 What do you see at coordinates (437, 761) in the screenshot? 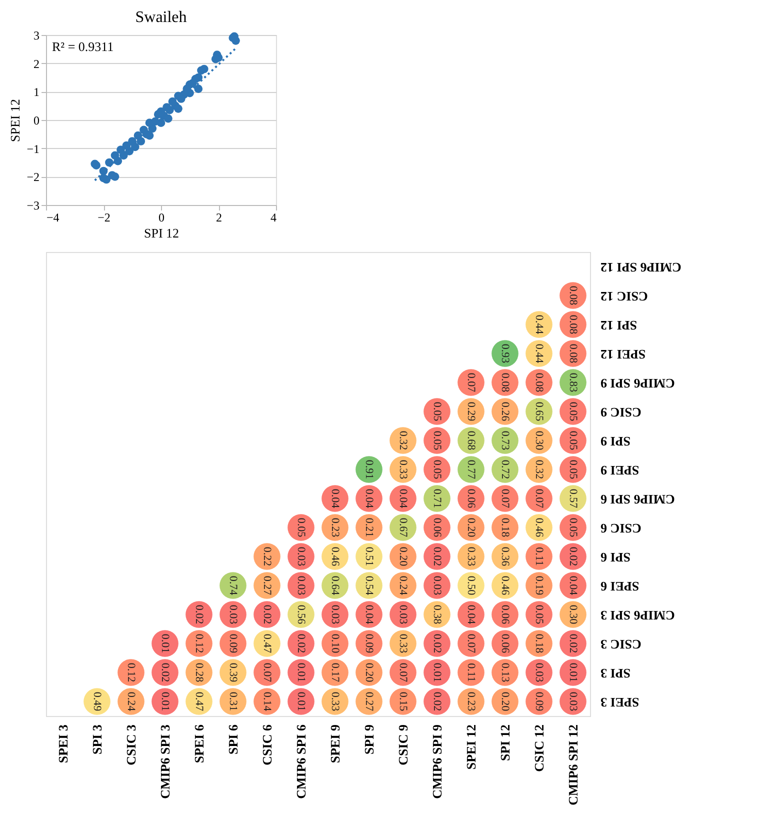
I see `x-tick-label: CMIP6 SPI 9` at bounding box center [437, 761].